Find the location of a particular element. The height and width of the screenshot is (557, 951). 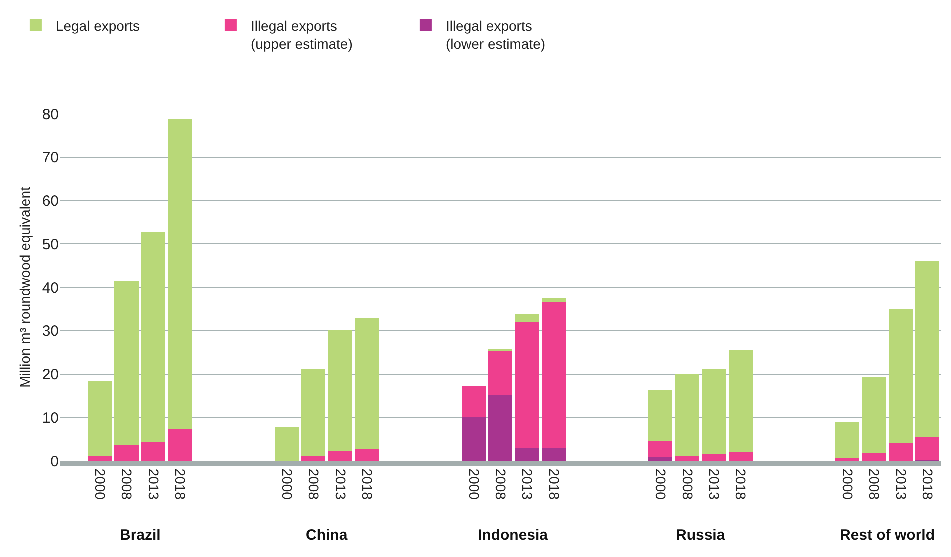

text: Russia is located at coordinates (701, 535).